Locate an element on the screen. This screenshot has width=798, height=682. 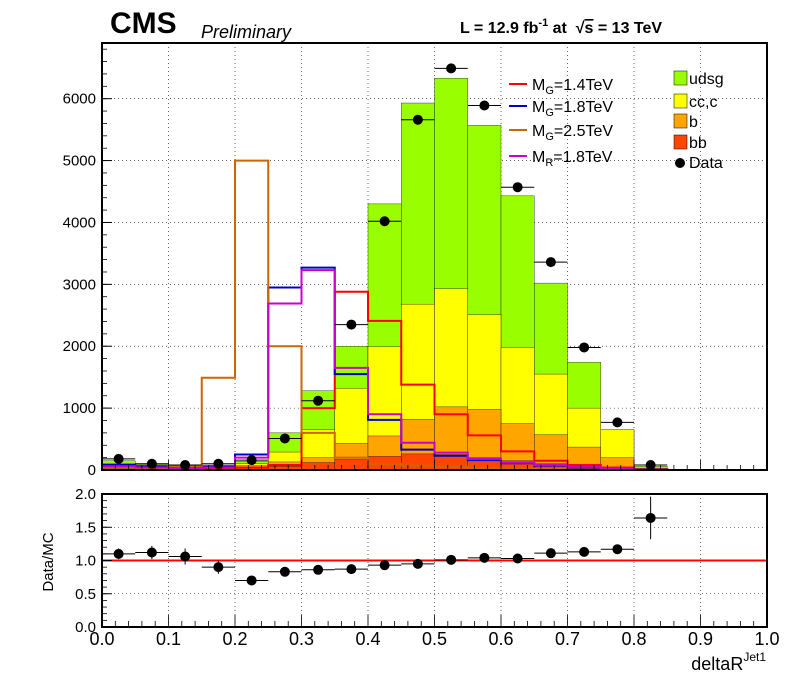
ratio-y-tick-label: 1.0 is located at coordinates (85, 561).